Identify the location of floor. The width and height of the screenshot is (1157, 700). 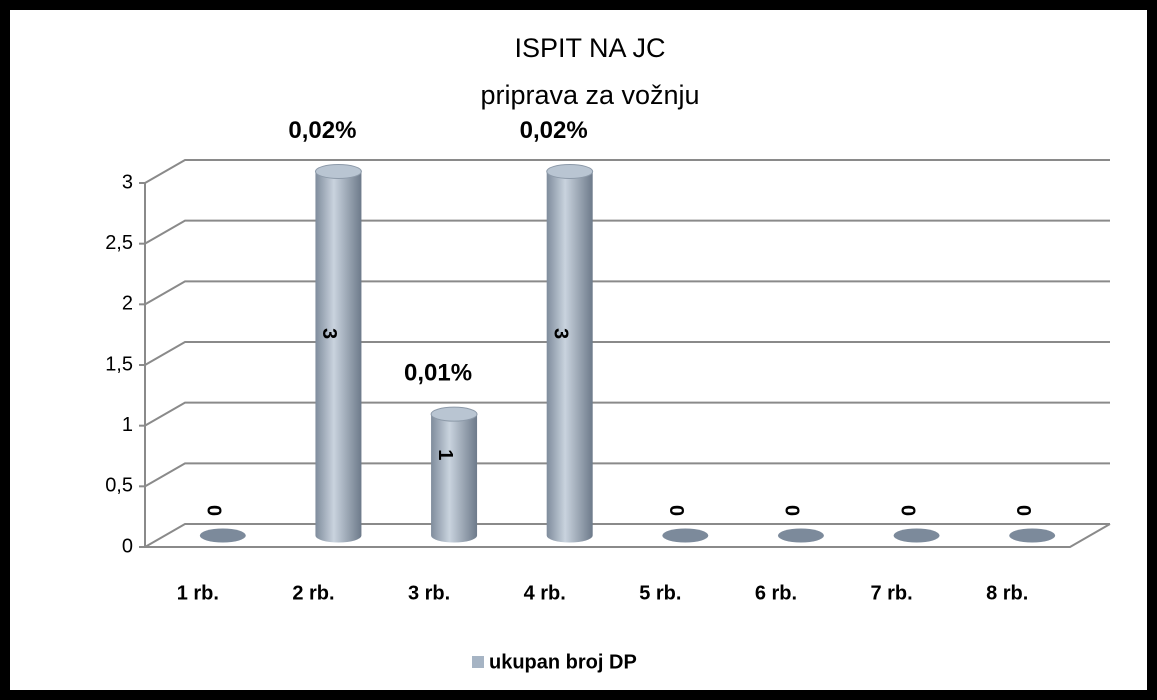
(628, 535).